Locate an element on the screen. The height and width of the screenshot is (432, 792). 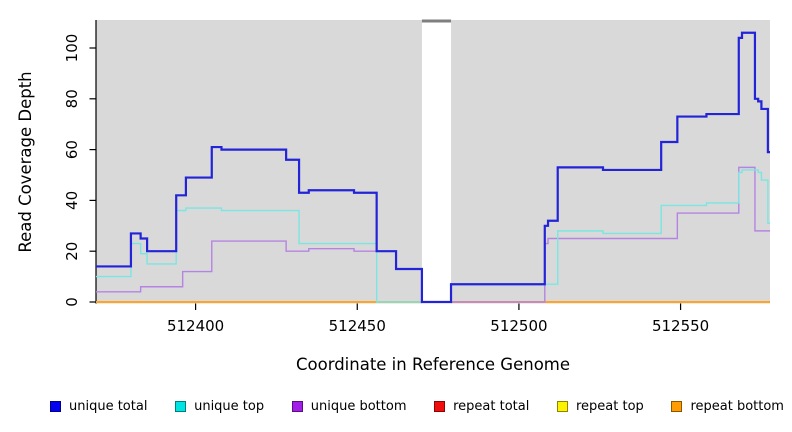
y-tick-label: 60 is located at coordinates (72, 149).